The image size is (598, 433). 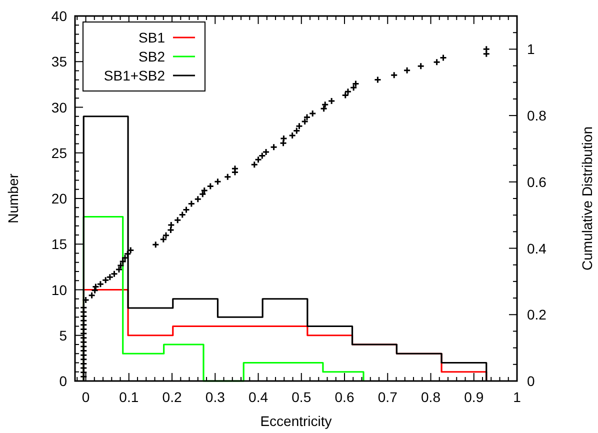 What do you see at coordinates (129, 397) in the screenshot?
I see `x-tick-label: 0.1` at bounding box center [129, 397].